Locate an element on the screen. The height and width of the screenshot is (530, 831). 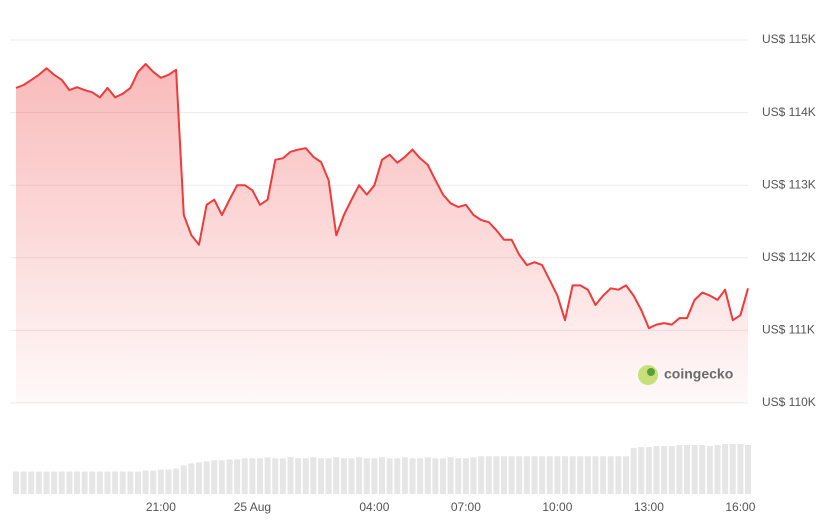
watermark-text: coingecko is located at coordinates (698, 374).